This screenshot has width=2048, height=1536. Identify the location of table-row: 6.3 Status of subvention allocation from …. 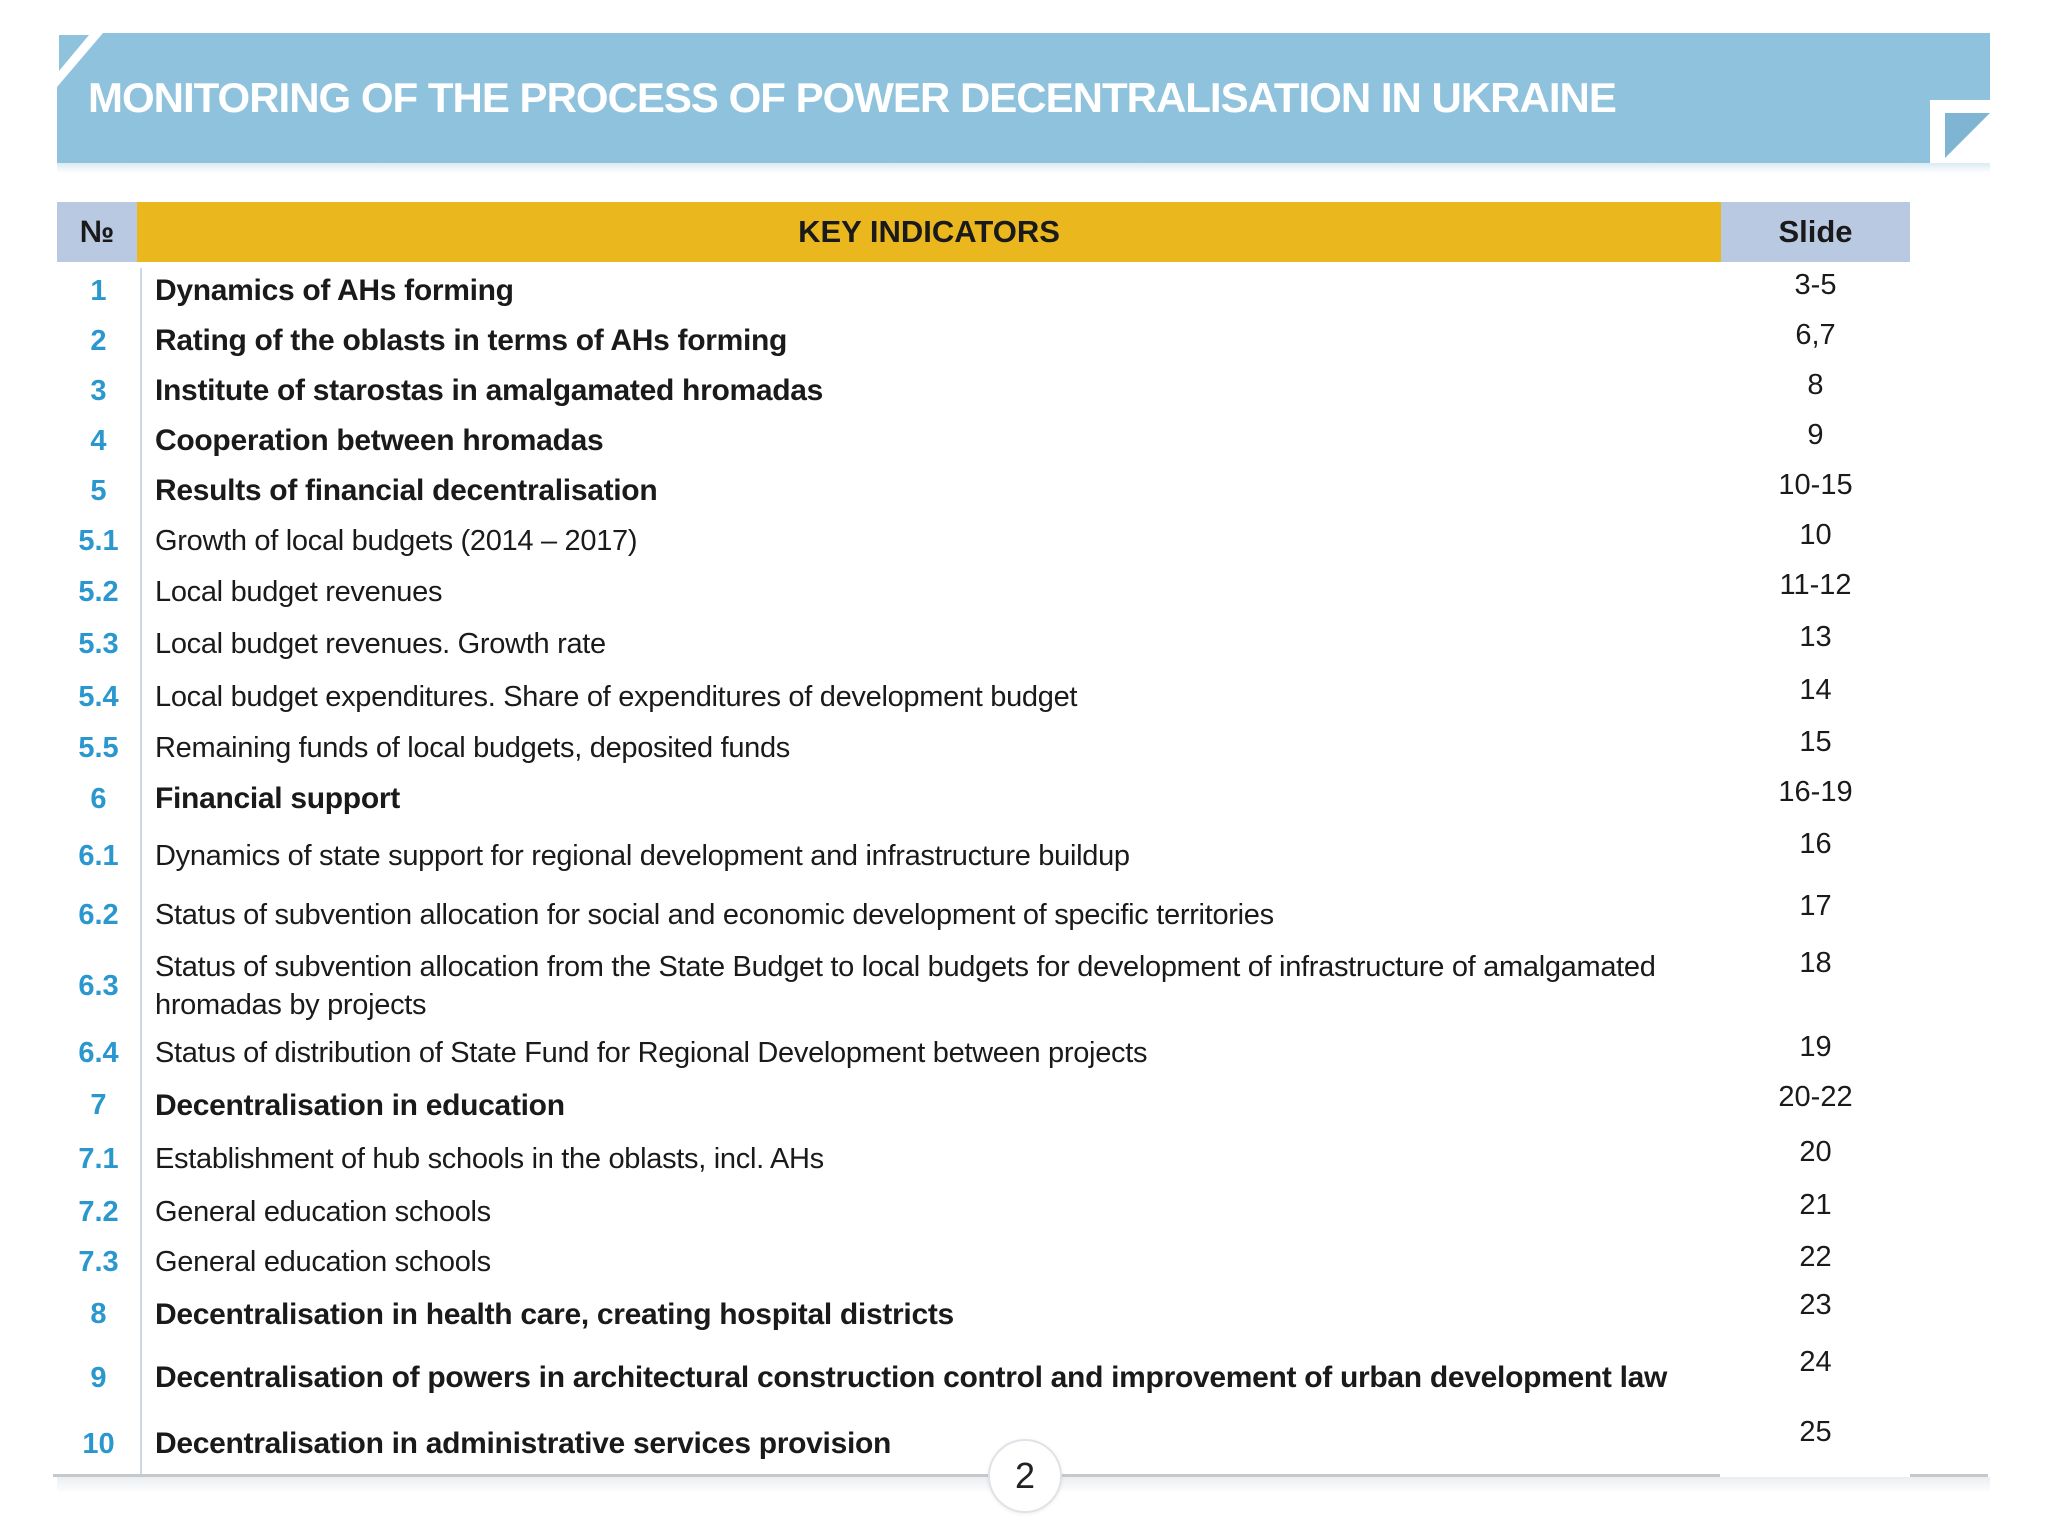
(1023, 986).